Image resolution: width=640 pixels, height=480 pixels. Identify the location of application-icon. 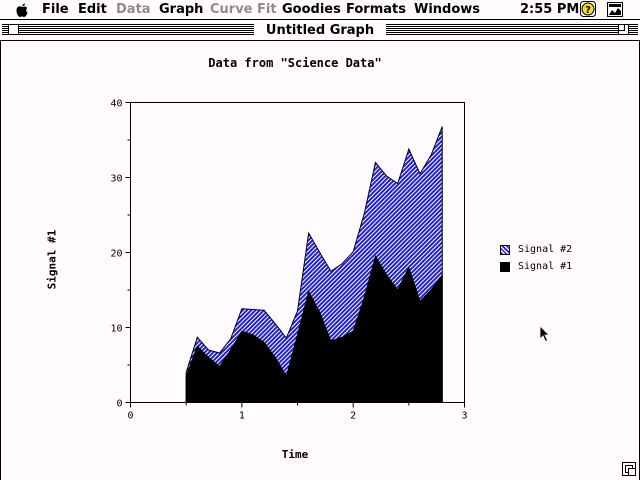
(615, 9).